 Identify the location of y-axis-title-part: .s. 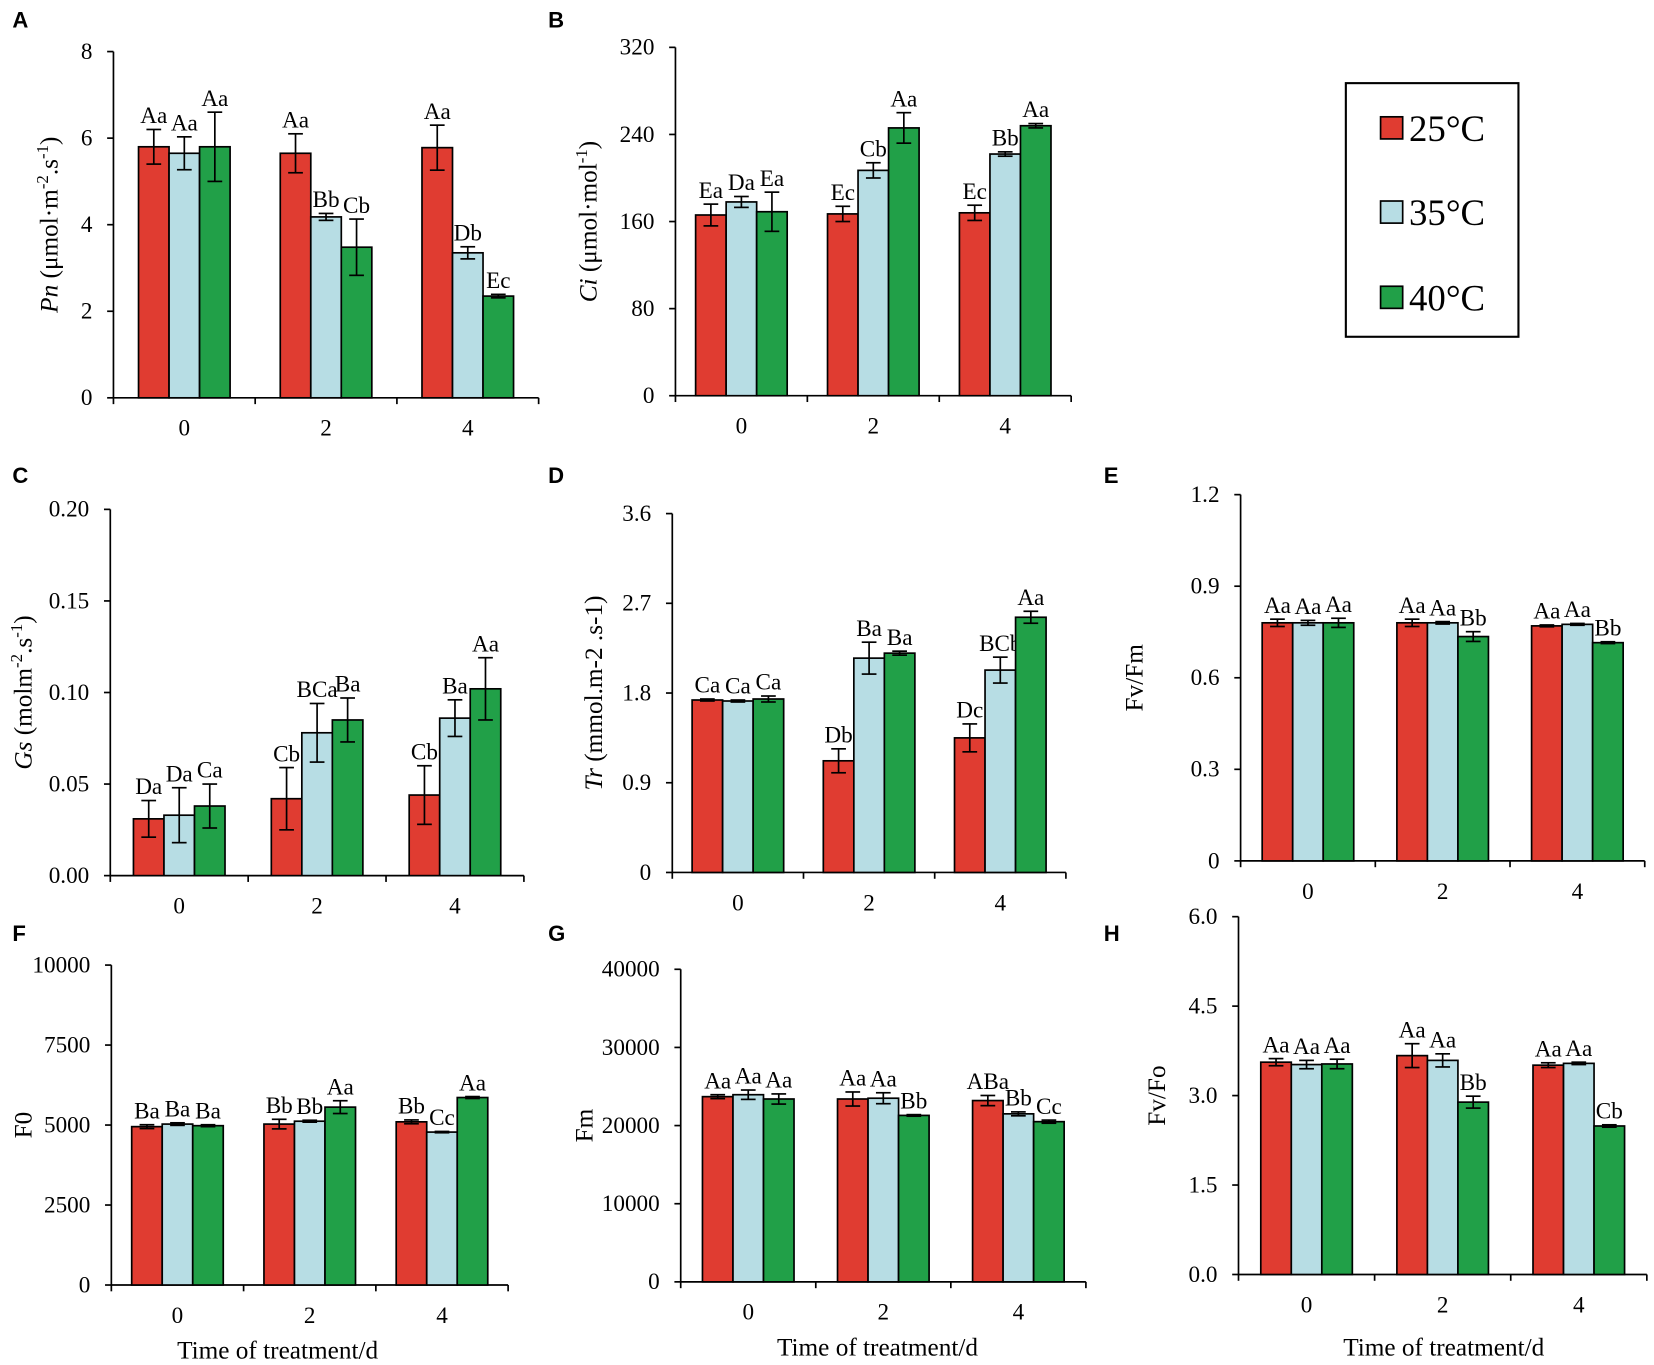
(50, 167).